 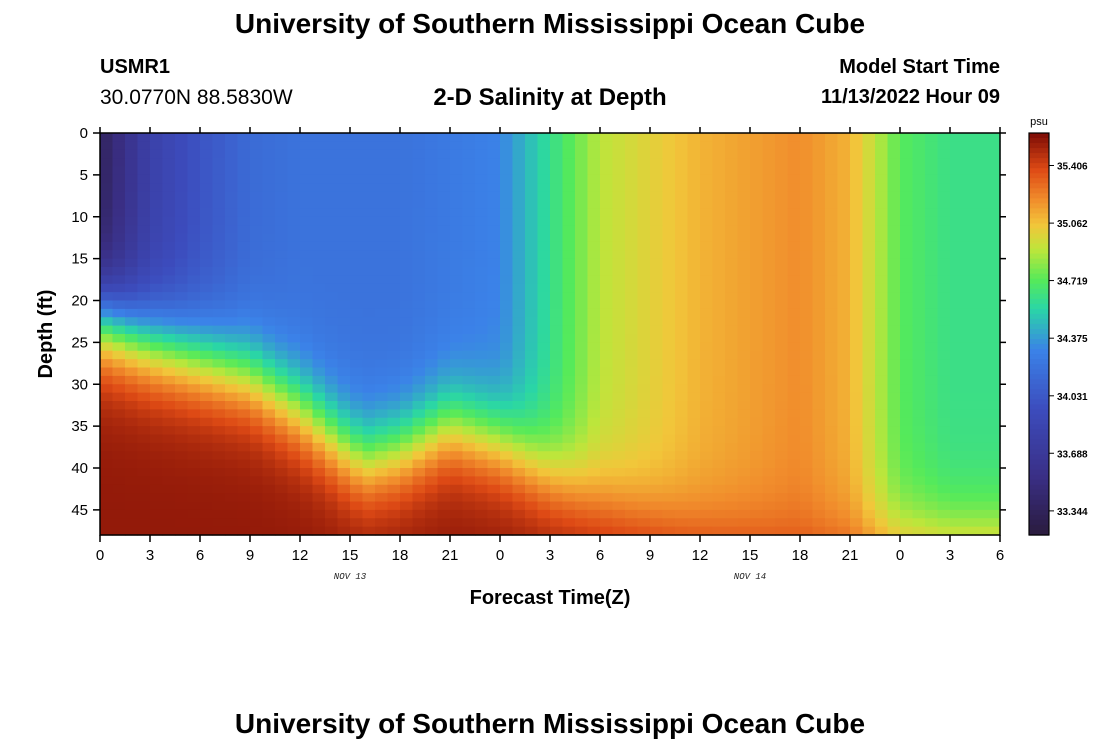 I want to click on date-label: NOV 14, so click(x=750, y=577).